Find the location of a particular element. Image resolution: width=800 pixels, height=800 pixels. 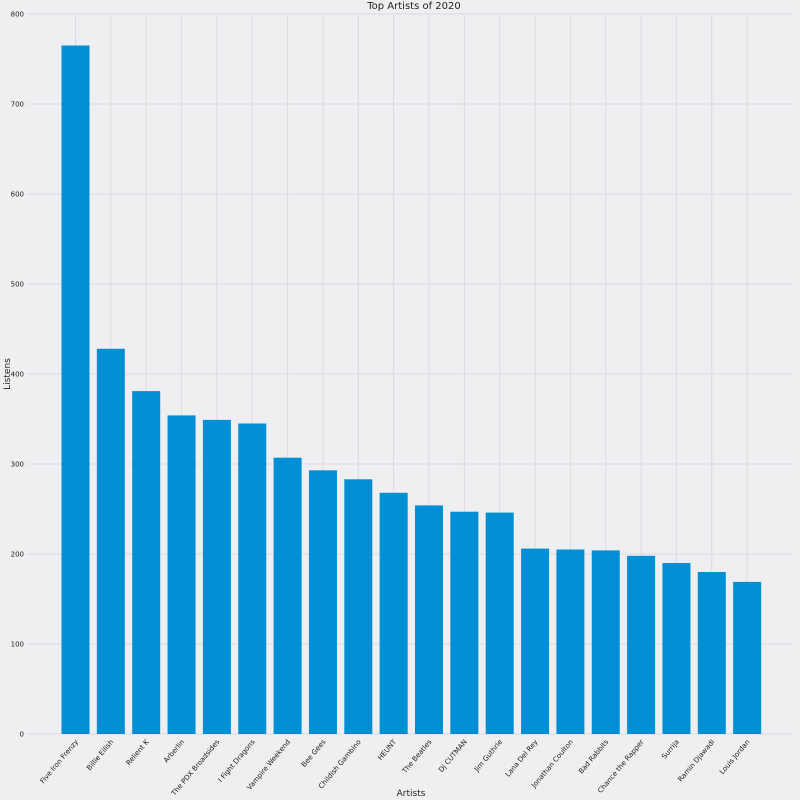

y-tick-label: 300 is located at coordinates (17, 465).